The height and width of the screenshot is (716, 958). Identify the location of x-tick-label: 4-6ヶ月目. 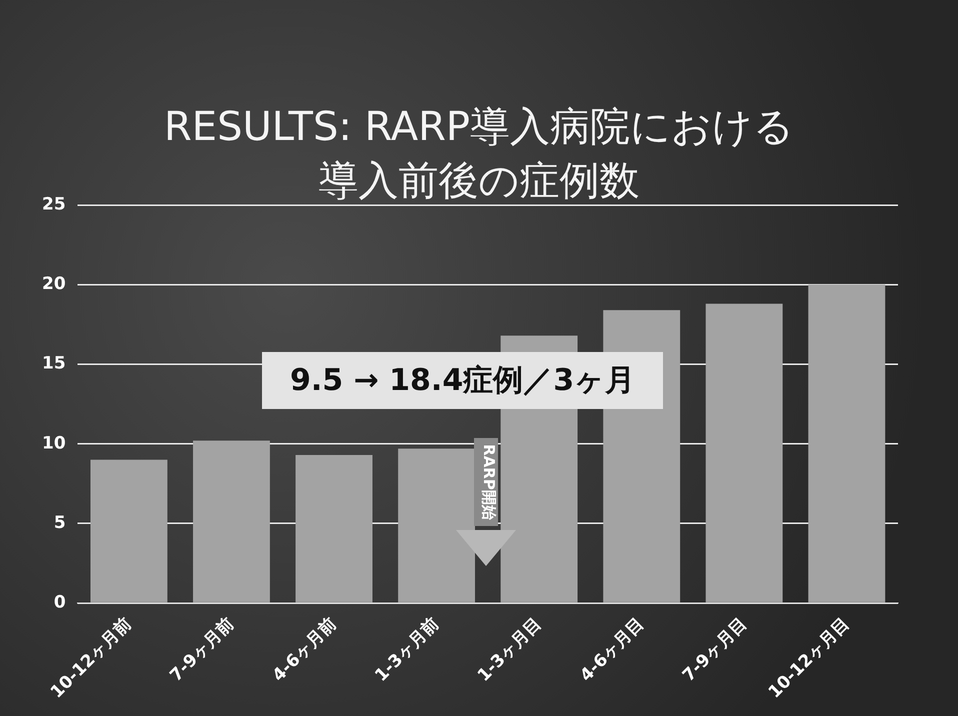
(612, 650).